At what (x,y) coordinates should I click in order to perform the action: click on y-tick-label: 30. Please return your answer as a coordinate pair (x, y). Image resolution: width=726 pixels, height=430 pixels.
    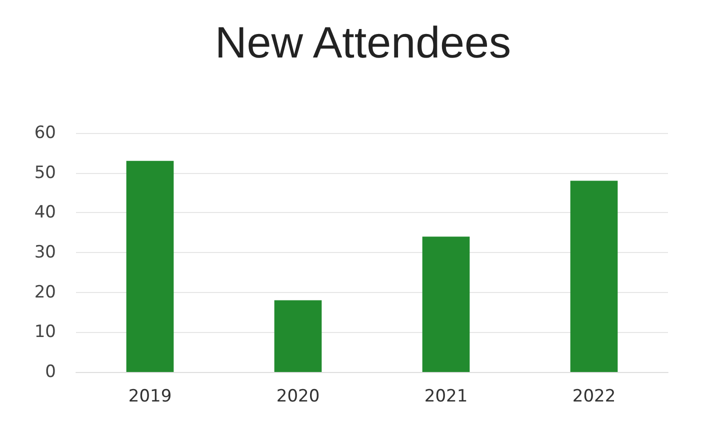
    Looking at the image, I should click on (45, 252).